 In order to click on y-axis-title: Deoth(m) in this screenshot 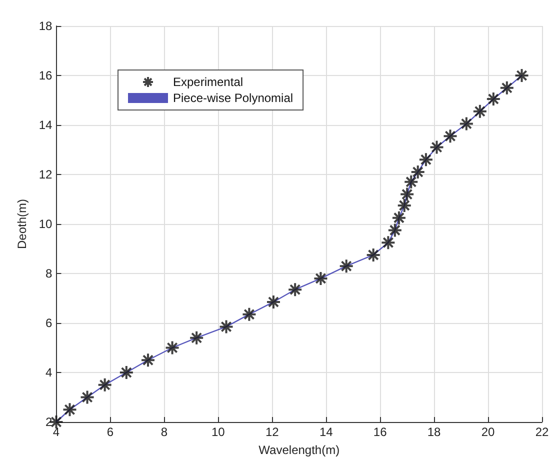, I will do `click(22, 224)`.